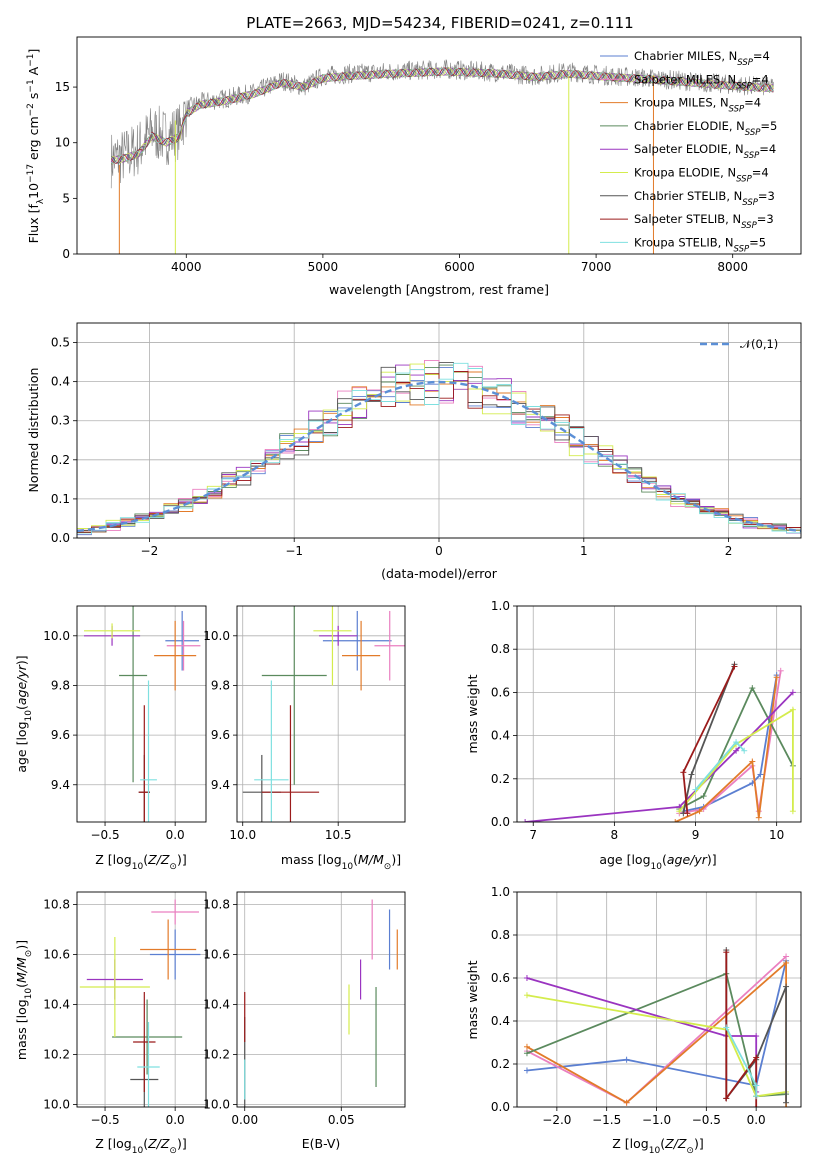  What do you see at coordinates (756, 1120) in the screenshot?
I see `x-tick-label: 0.0` at bounding box center [756, 1120].